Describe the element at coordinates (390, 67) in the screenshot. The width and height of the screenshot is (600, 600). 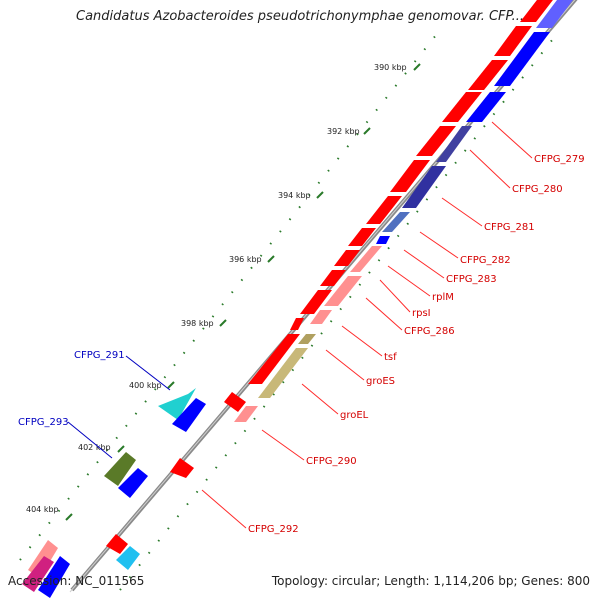
I see `tick-label: 390 kbp` at that location.